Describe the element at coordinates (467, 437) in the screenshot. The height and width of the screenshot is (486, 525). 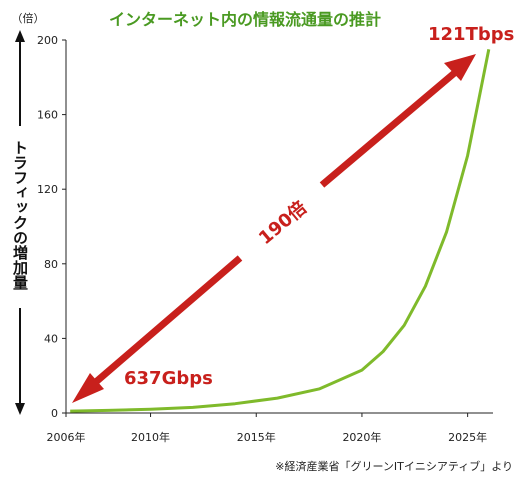
I see `x-tick-label: 2025年` at that location.